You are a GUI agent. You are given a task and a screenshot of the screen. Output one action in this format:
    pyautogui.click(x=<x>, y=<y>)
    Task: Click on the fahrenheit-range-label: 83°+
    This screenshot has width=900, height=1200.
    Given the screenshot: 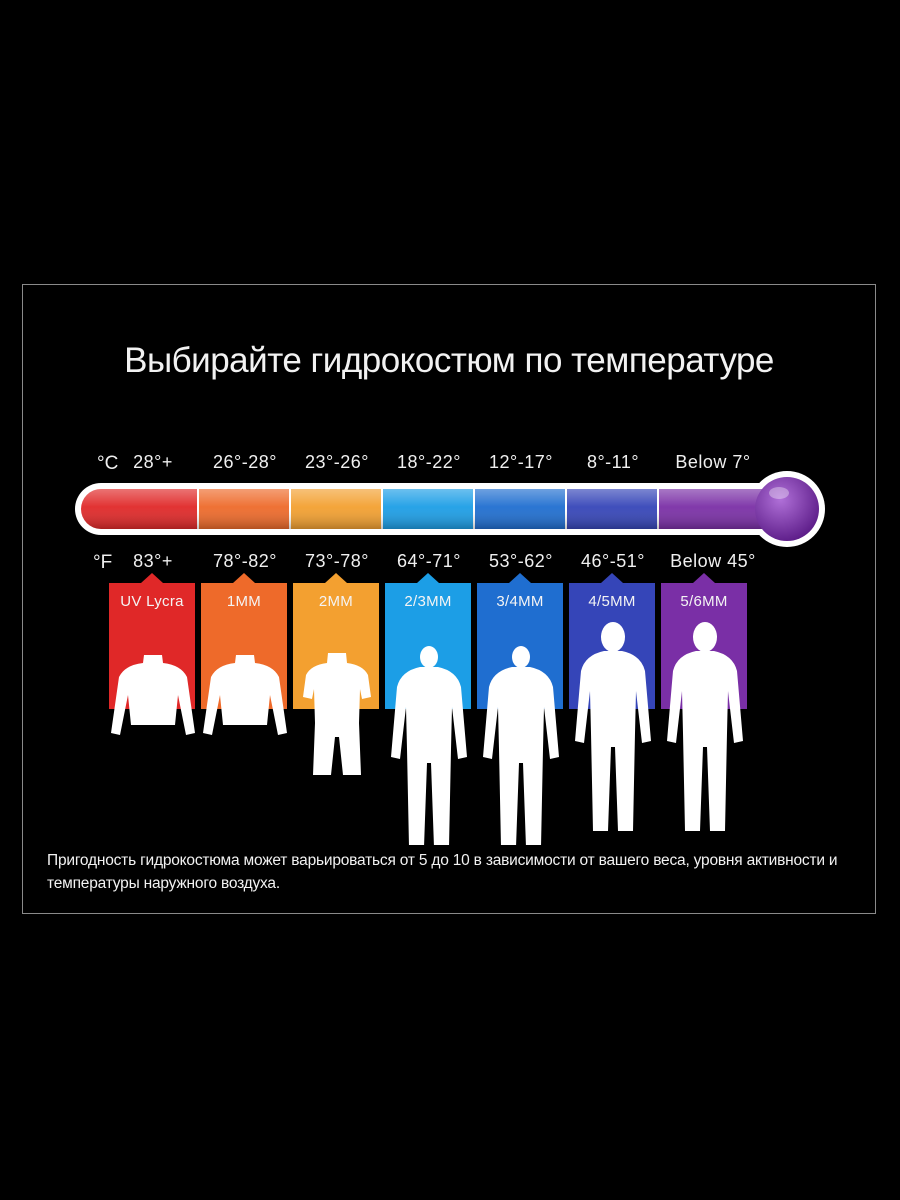 What is the action you would take?
    pyautogui.click(x=153, y=561)
    